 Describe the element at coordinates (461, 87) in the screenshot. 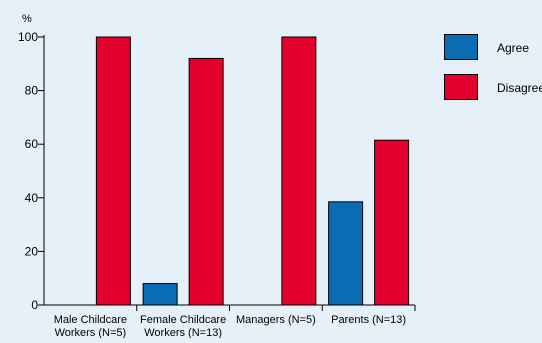

I see `legend-swatch-disagree` at that location.